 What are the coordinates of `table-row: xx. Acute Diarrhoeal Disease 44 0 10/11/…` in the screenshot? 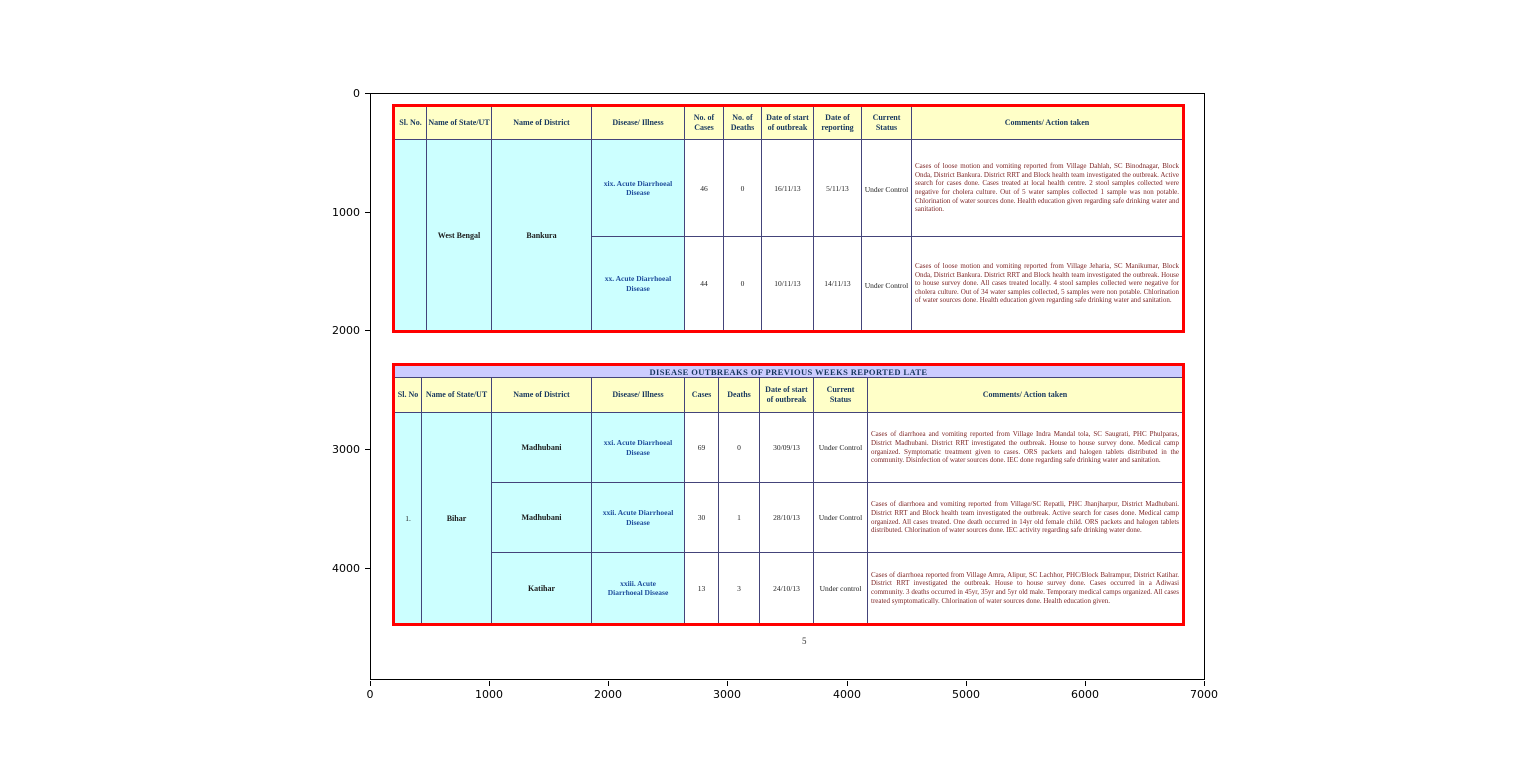 It's located at (789, 284).